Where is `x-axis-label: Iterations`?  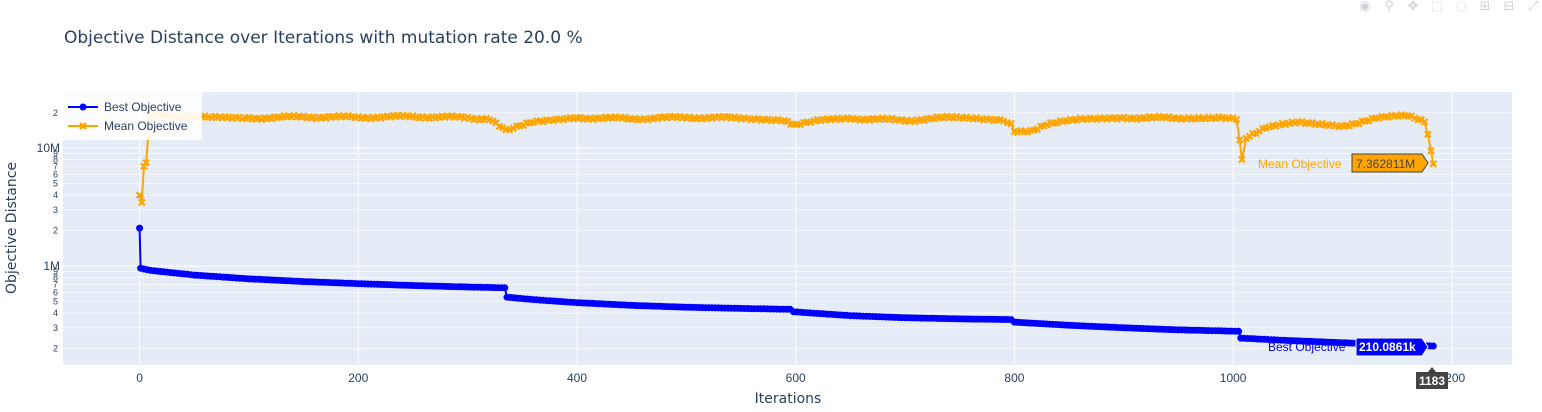
x-axis-label: Iterations is located at coordinates (788, 399).